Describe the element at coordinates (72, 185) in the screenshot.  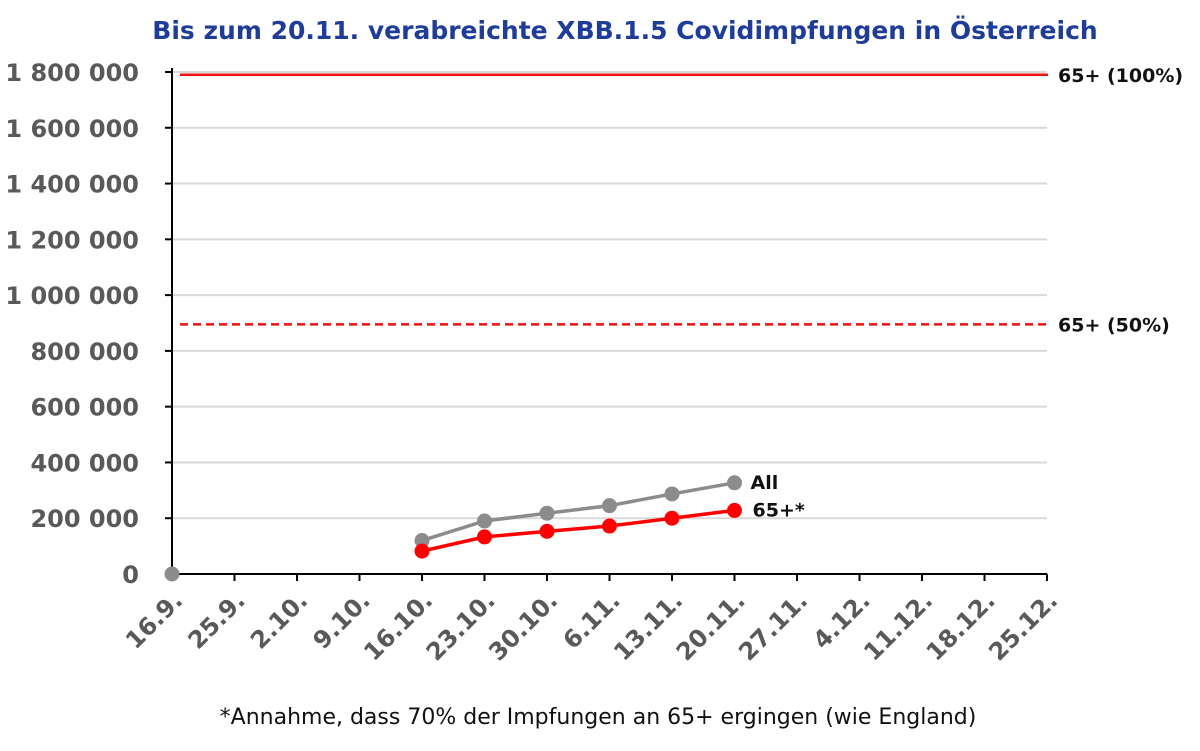
I see `y-tick-label: 1 400 000` at that location.